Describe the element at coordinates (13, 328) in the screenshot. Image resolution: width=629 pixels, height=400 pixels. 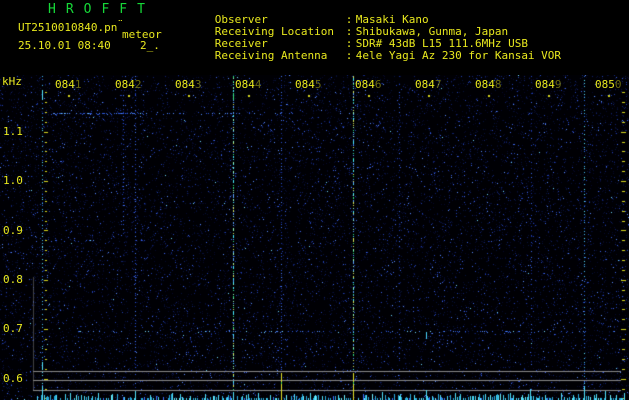
I see `freq-tick-label: 0.7` at that location.